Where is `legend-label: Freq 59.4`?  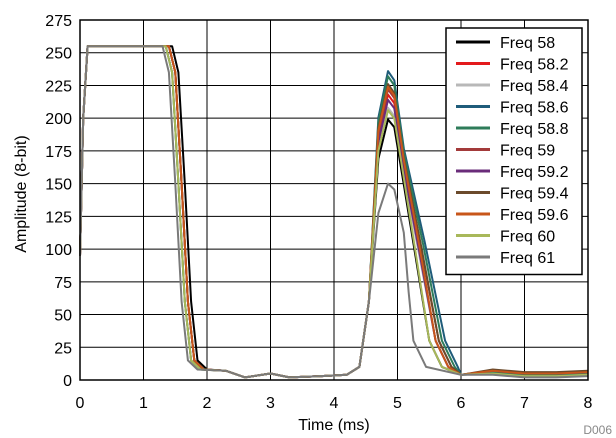
legend-label: Freq 59.4 is located at coordinates (534, 194).